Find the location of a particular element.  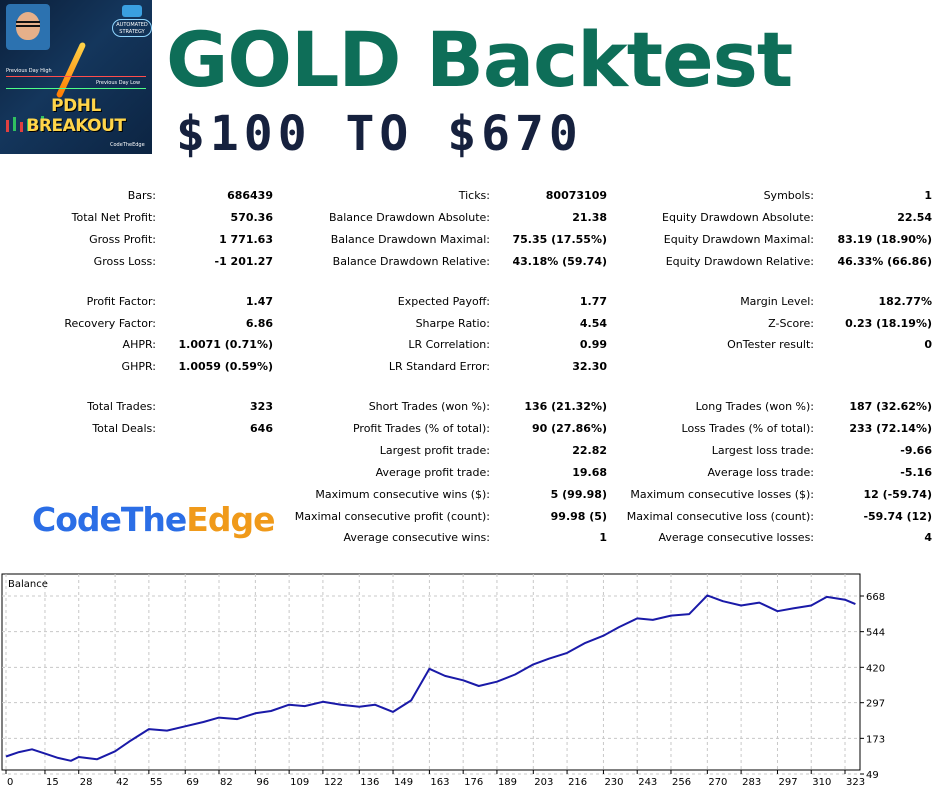

total-trades-value: 323 is located at coordinates (261, 406).